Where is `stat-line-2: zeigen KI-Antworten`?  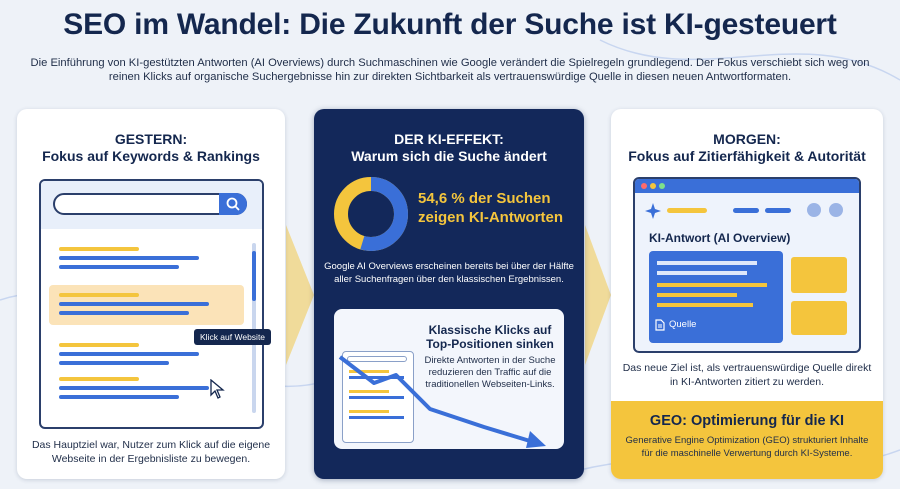
stat-line-2: zeigen KI-Antworten is located at coordinates (490, 217).